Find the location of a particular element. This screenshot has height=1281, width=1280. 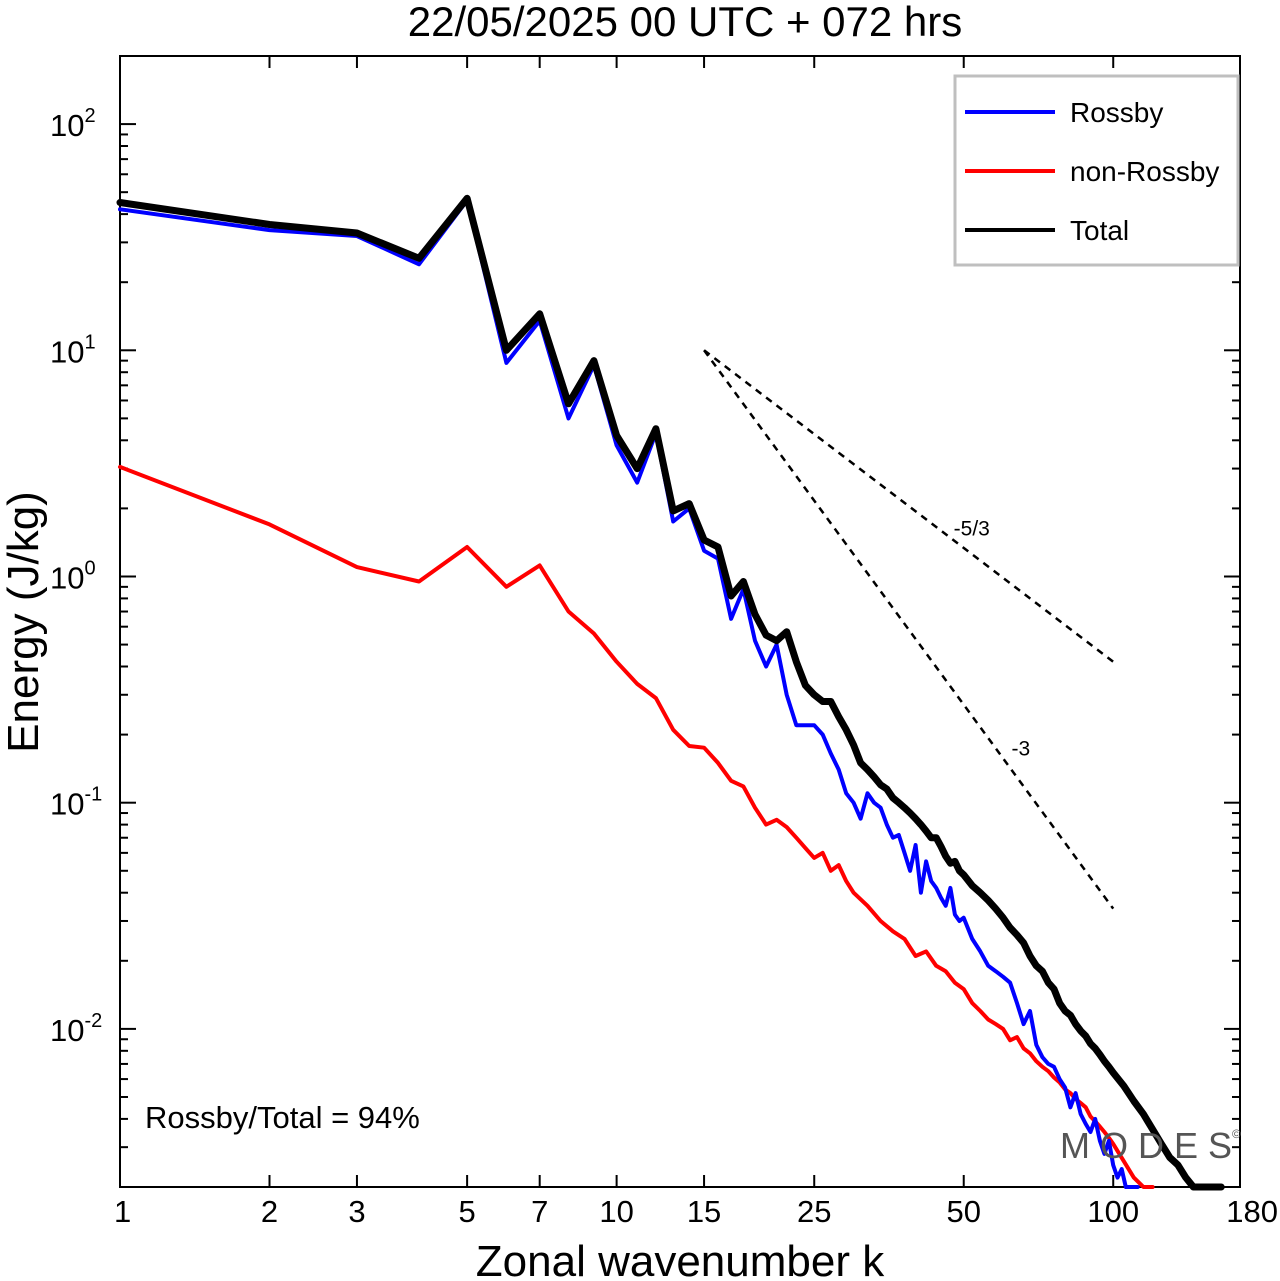

y-tick-label: 10² is located at coordinates (73, 124).